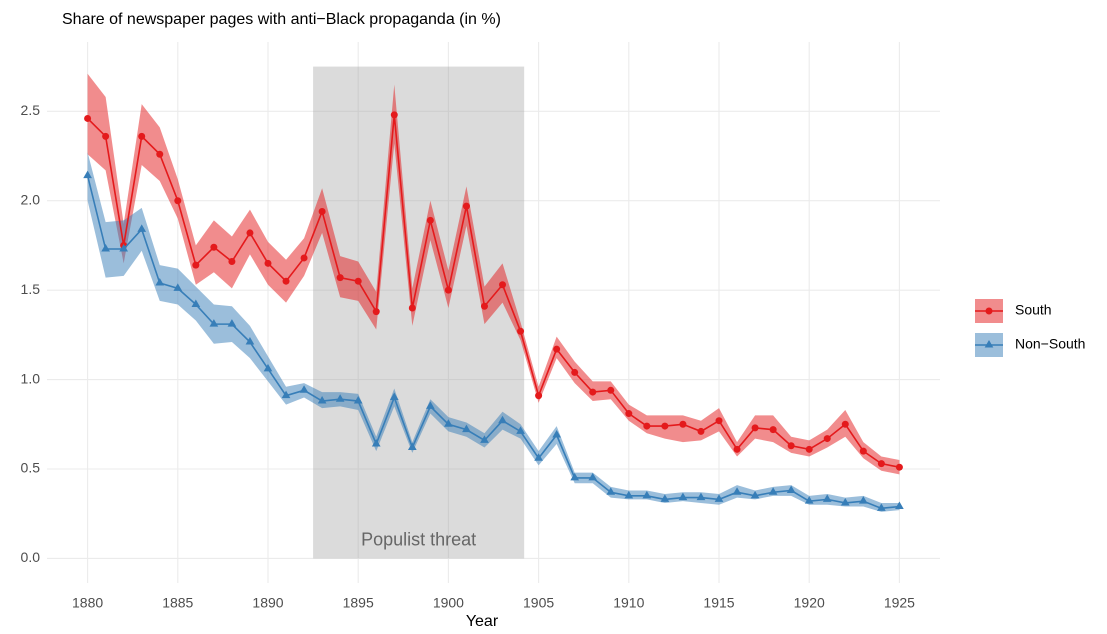 This screenshot has height=634, width=1107. What do you see at coordinates (267, 603) in the screenshot?
I see `x-tick-label: 1890` at bounding box center [267, 603].